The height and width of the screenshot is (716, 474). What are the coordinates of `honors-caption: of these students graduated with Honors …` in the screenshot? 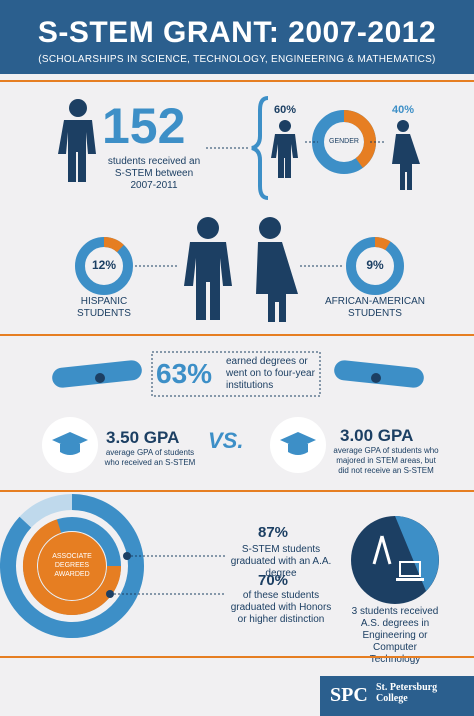 It's located at (281, 607).